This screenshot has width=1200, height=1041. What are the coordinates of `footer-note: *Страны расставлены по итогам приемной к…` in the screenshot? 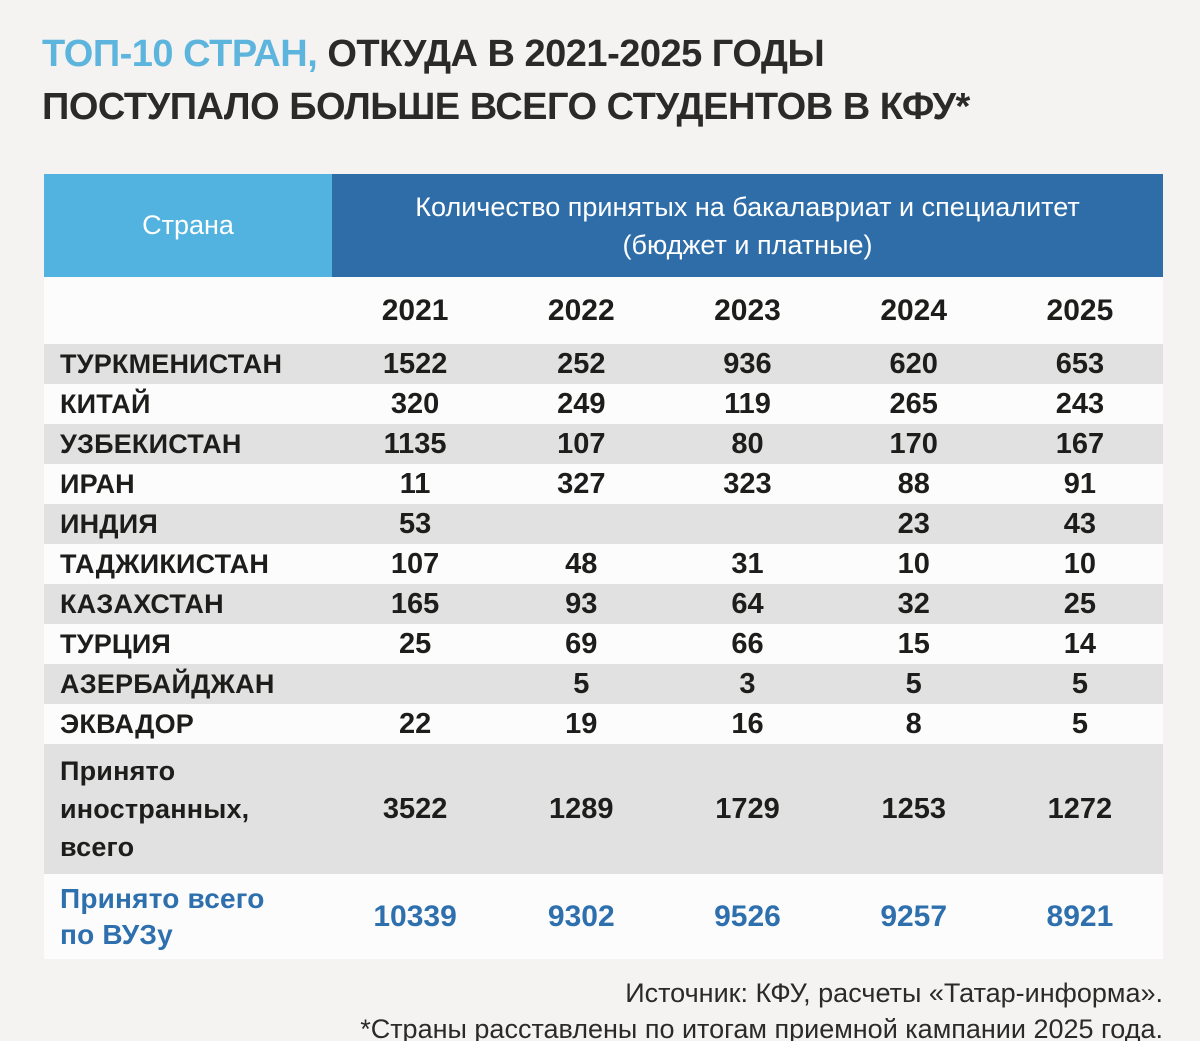 It's located at (761, 1027).